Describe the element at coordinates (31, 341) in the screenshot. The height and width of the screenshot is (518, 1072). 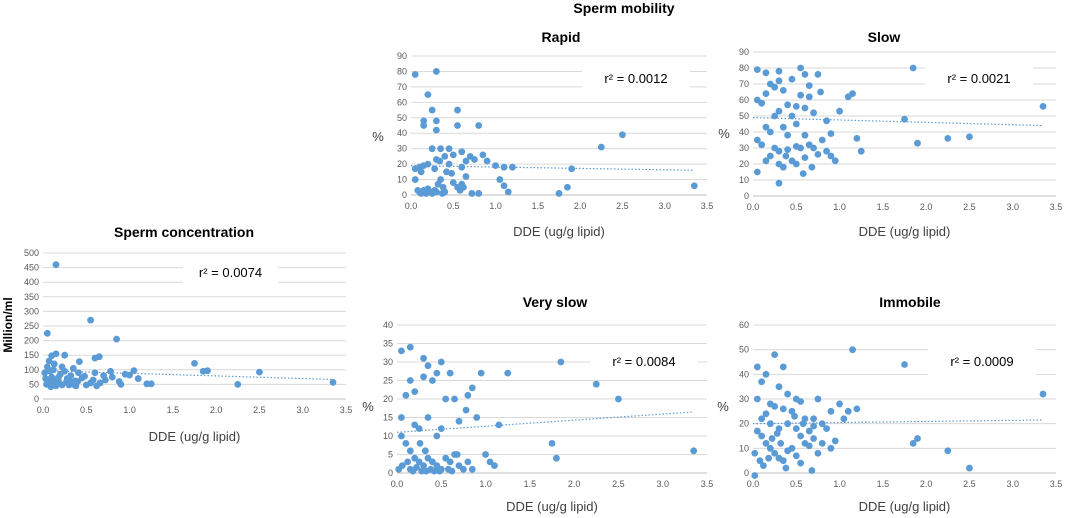
I see `y-tick-label: 200` at that location.